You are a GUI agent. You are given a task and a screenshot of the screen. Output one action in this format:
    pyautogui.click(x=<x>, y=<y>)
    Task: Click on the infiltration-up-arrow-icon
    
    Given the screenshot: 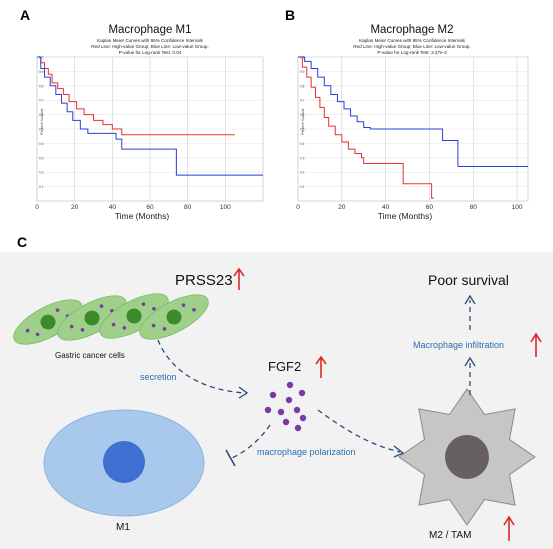 What is the action you would take?
    pyautogui.click(x=536, y=344)
    